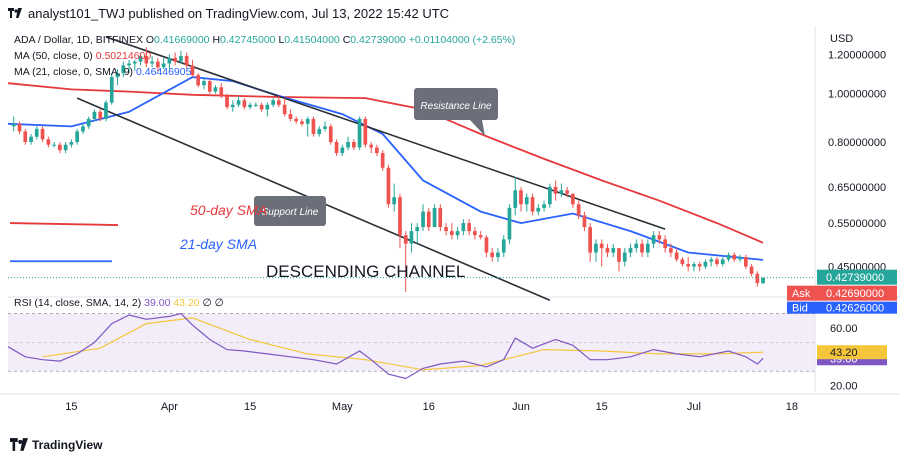  I want to click on bid-tag, so click(842, 307).